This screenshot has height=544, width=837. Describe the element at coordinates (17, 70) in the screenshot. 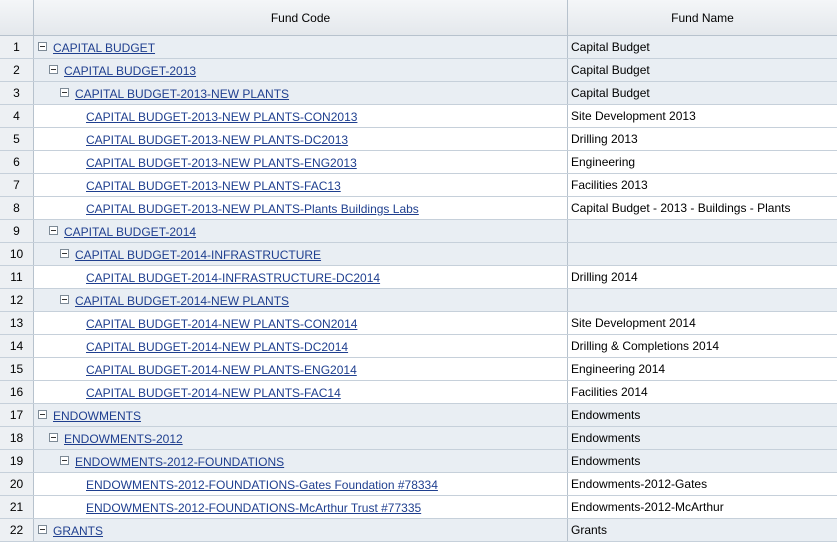

I see `row-number: 2` at that location.